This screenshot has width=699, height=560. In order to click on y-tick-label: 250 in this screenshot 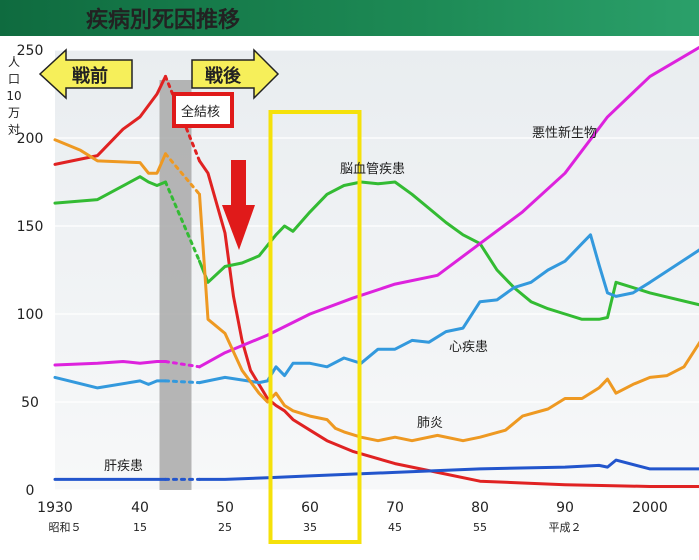, I will do `click(30, 51)`.